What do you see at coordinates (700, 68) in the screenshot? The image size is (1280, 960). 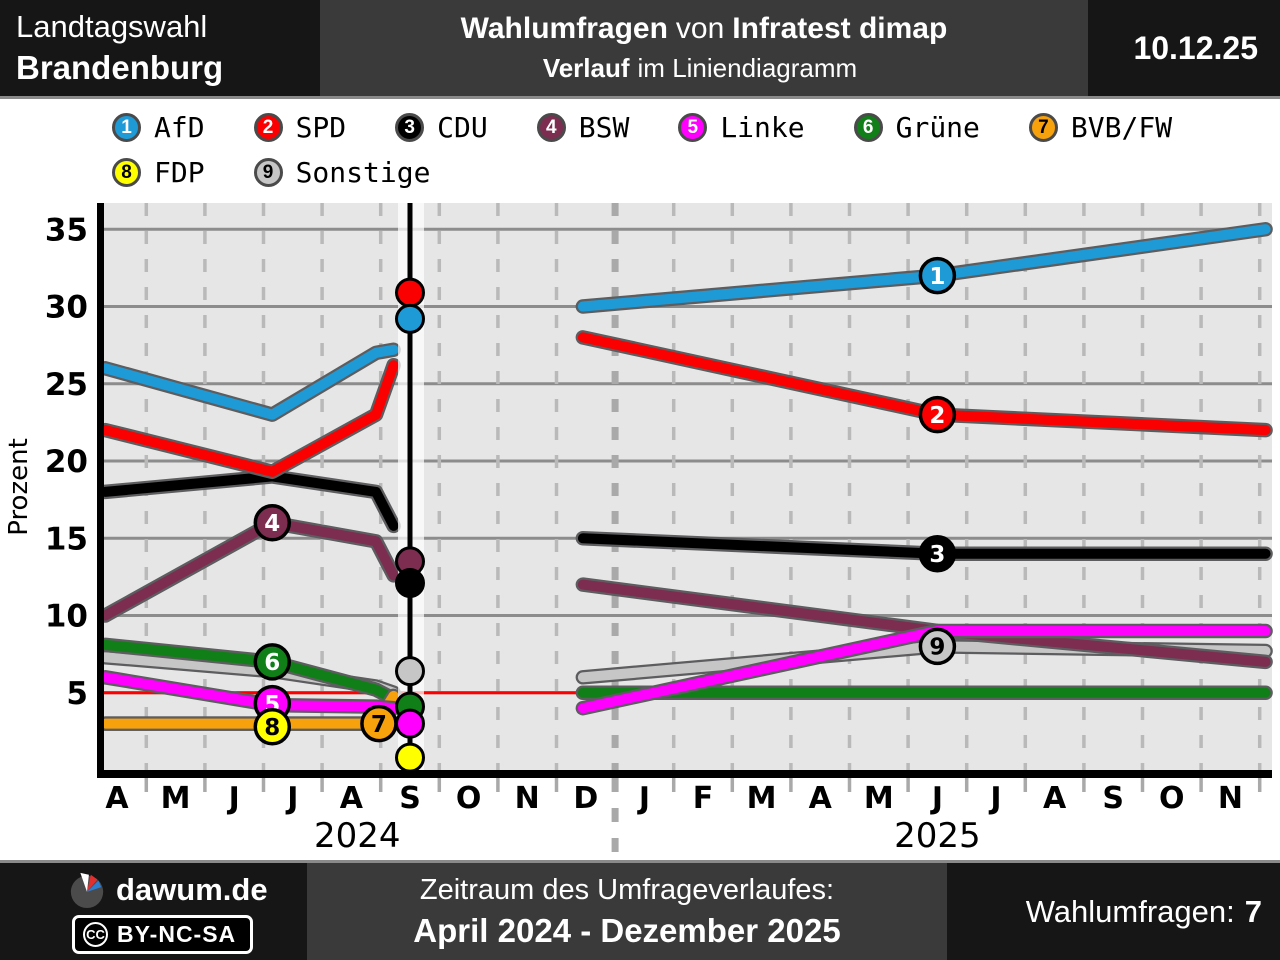 I see `page-subtitle: Verlauf im Liniendiagramm` at bounding box center [700, 68].